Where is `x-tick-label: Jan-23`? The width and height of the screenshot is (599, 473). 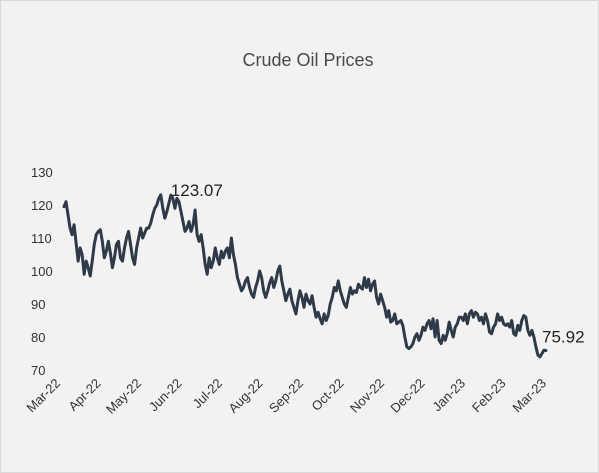 x-tick-label: Jan-23 is located at coordinates (448, 395).